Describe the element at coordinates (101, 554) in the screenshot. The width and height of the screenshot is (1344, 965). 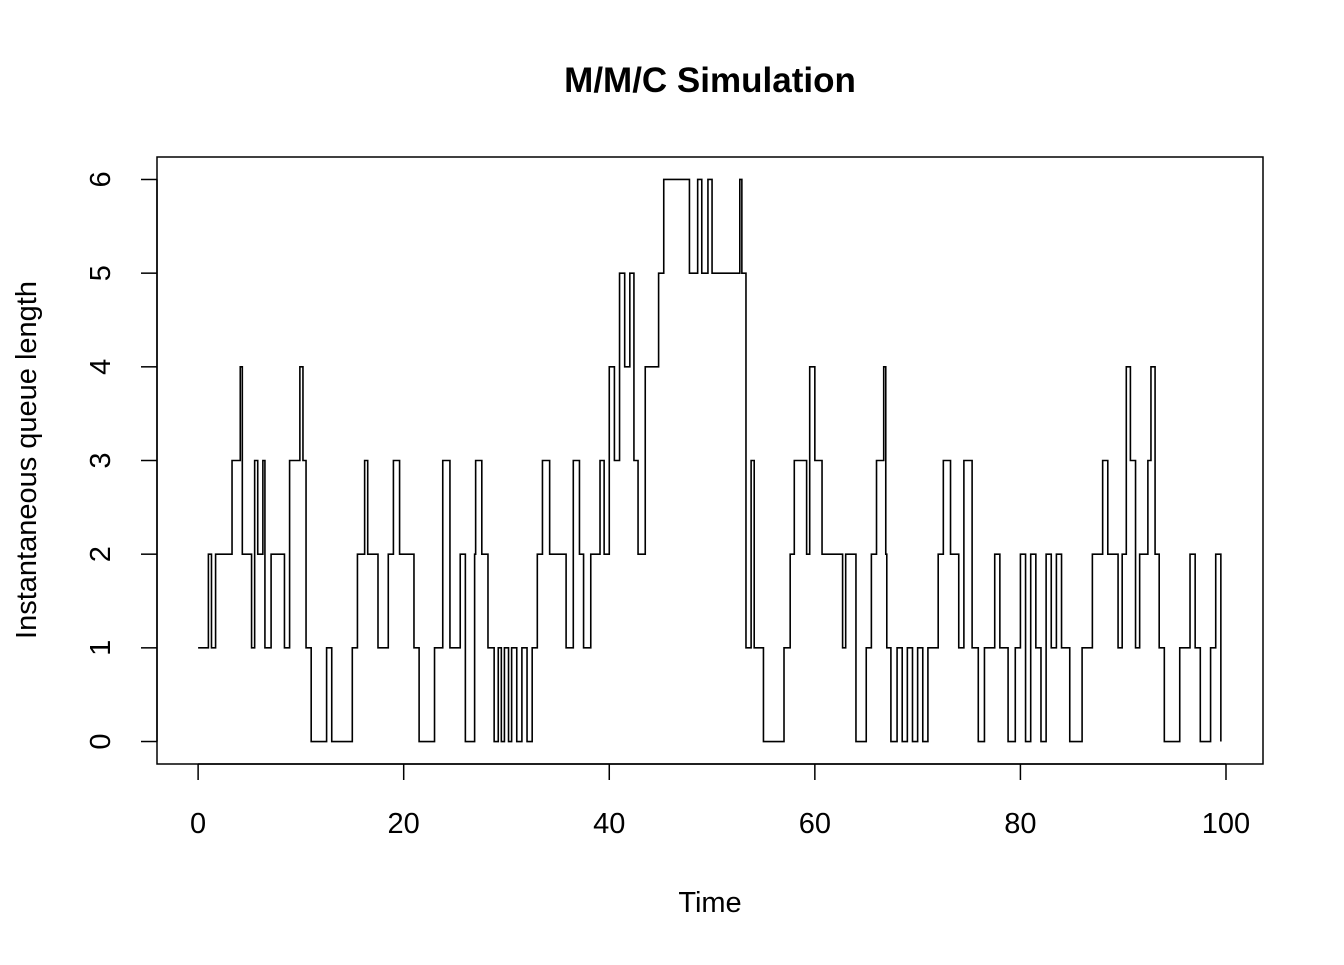
I see `y-tick-label: 2` at that location.